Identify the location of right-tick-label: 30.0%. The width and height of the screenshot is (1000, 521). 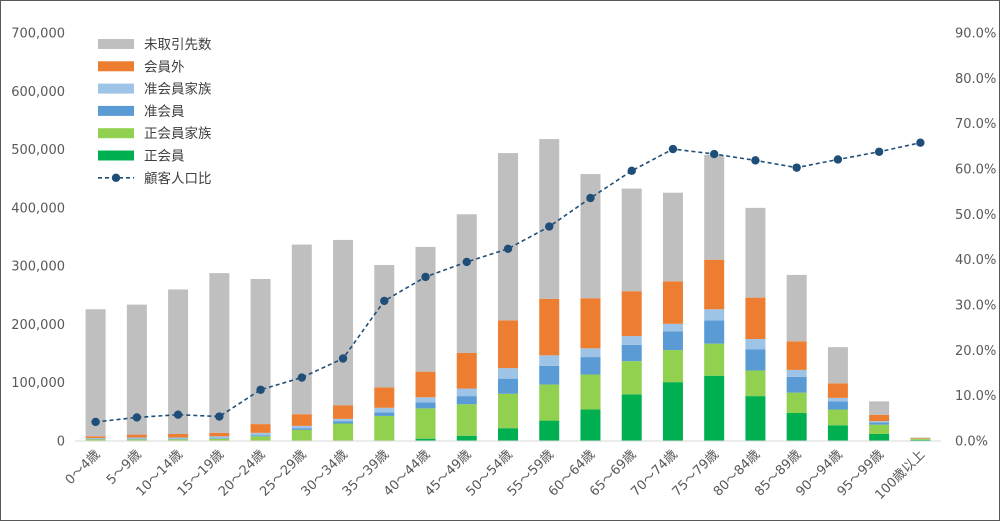
(975, 306).